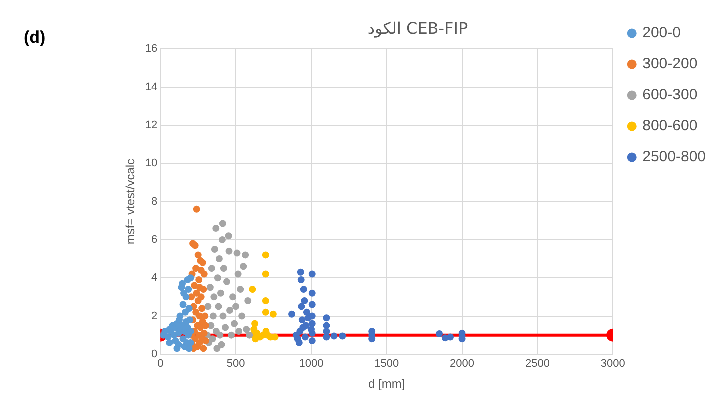 The height and width of the screenshot is (406, 726). What do you see at coordinates (661, 33) in the screenshot?
I see `legend-label: 200-0` at bounding box center [661, 33].